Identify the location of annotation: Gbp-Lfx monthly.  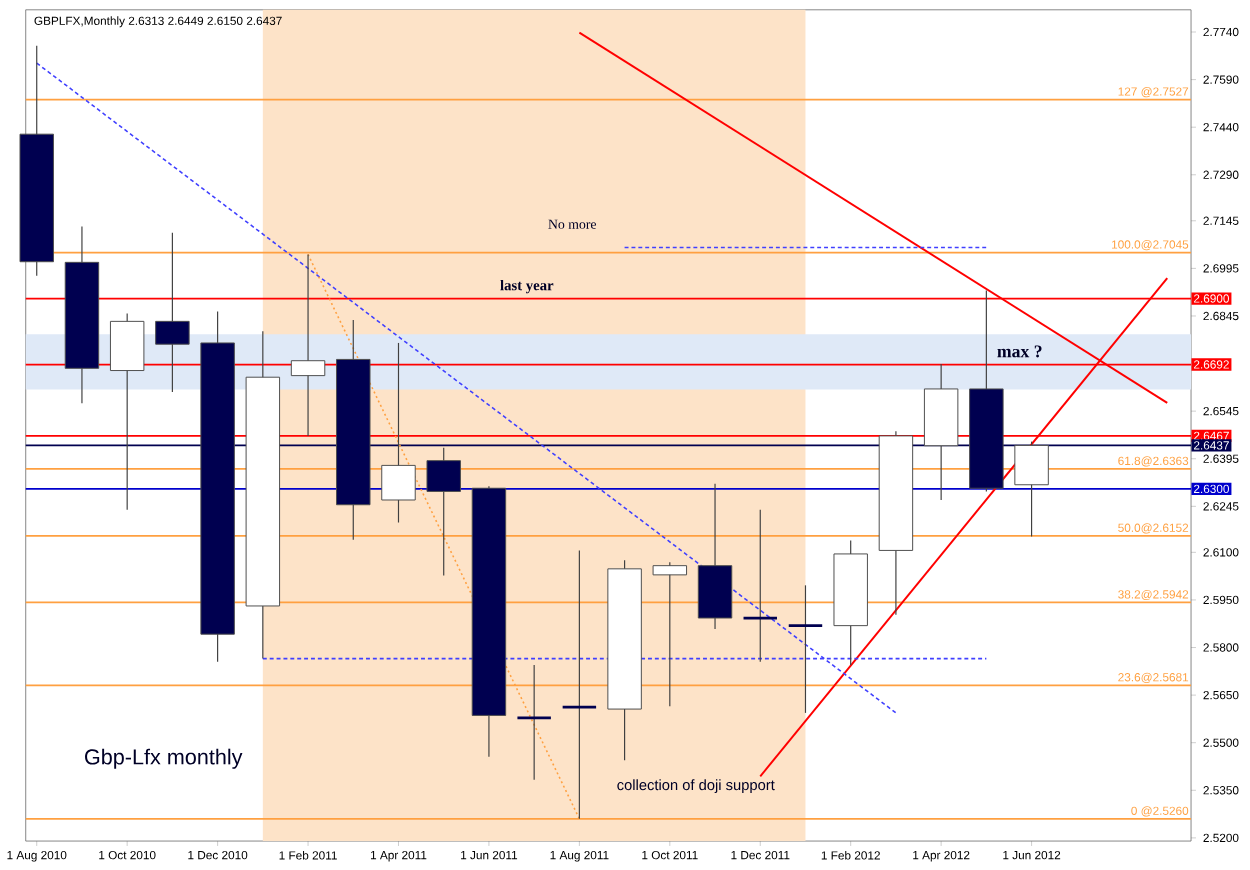
(164, 758).